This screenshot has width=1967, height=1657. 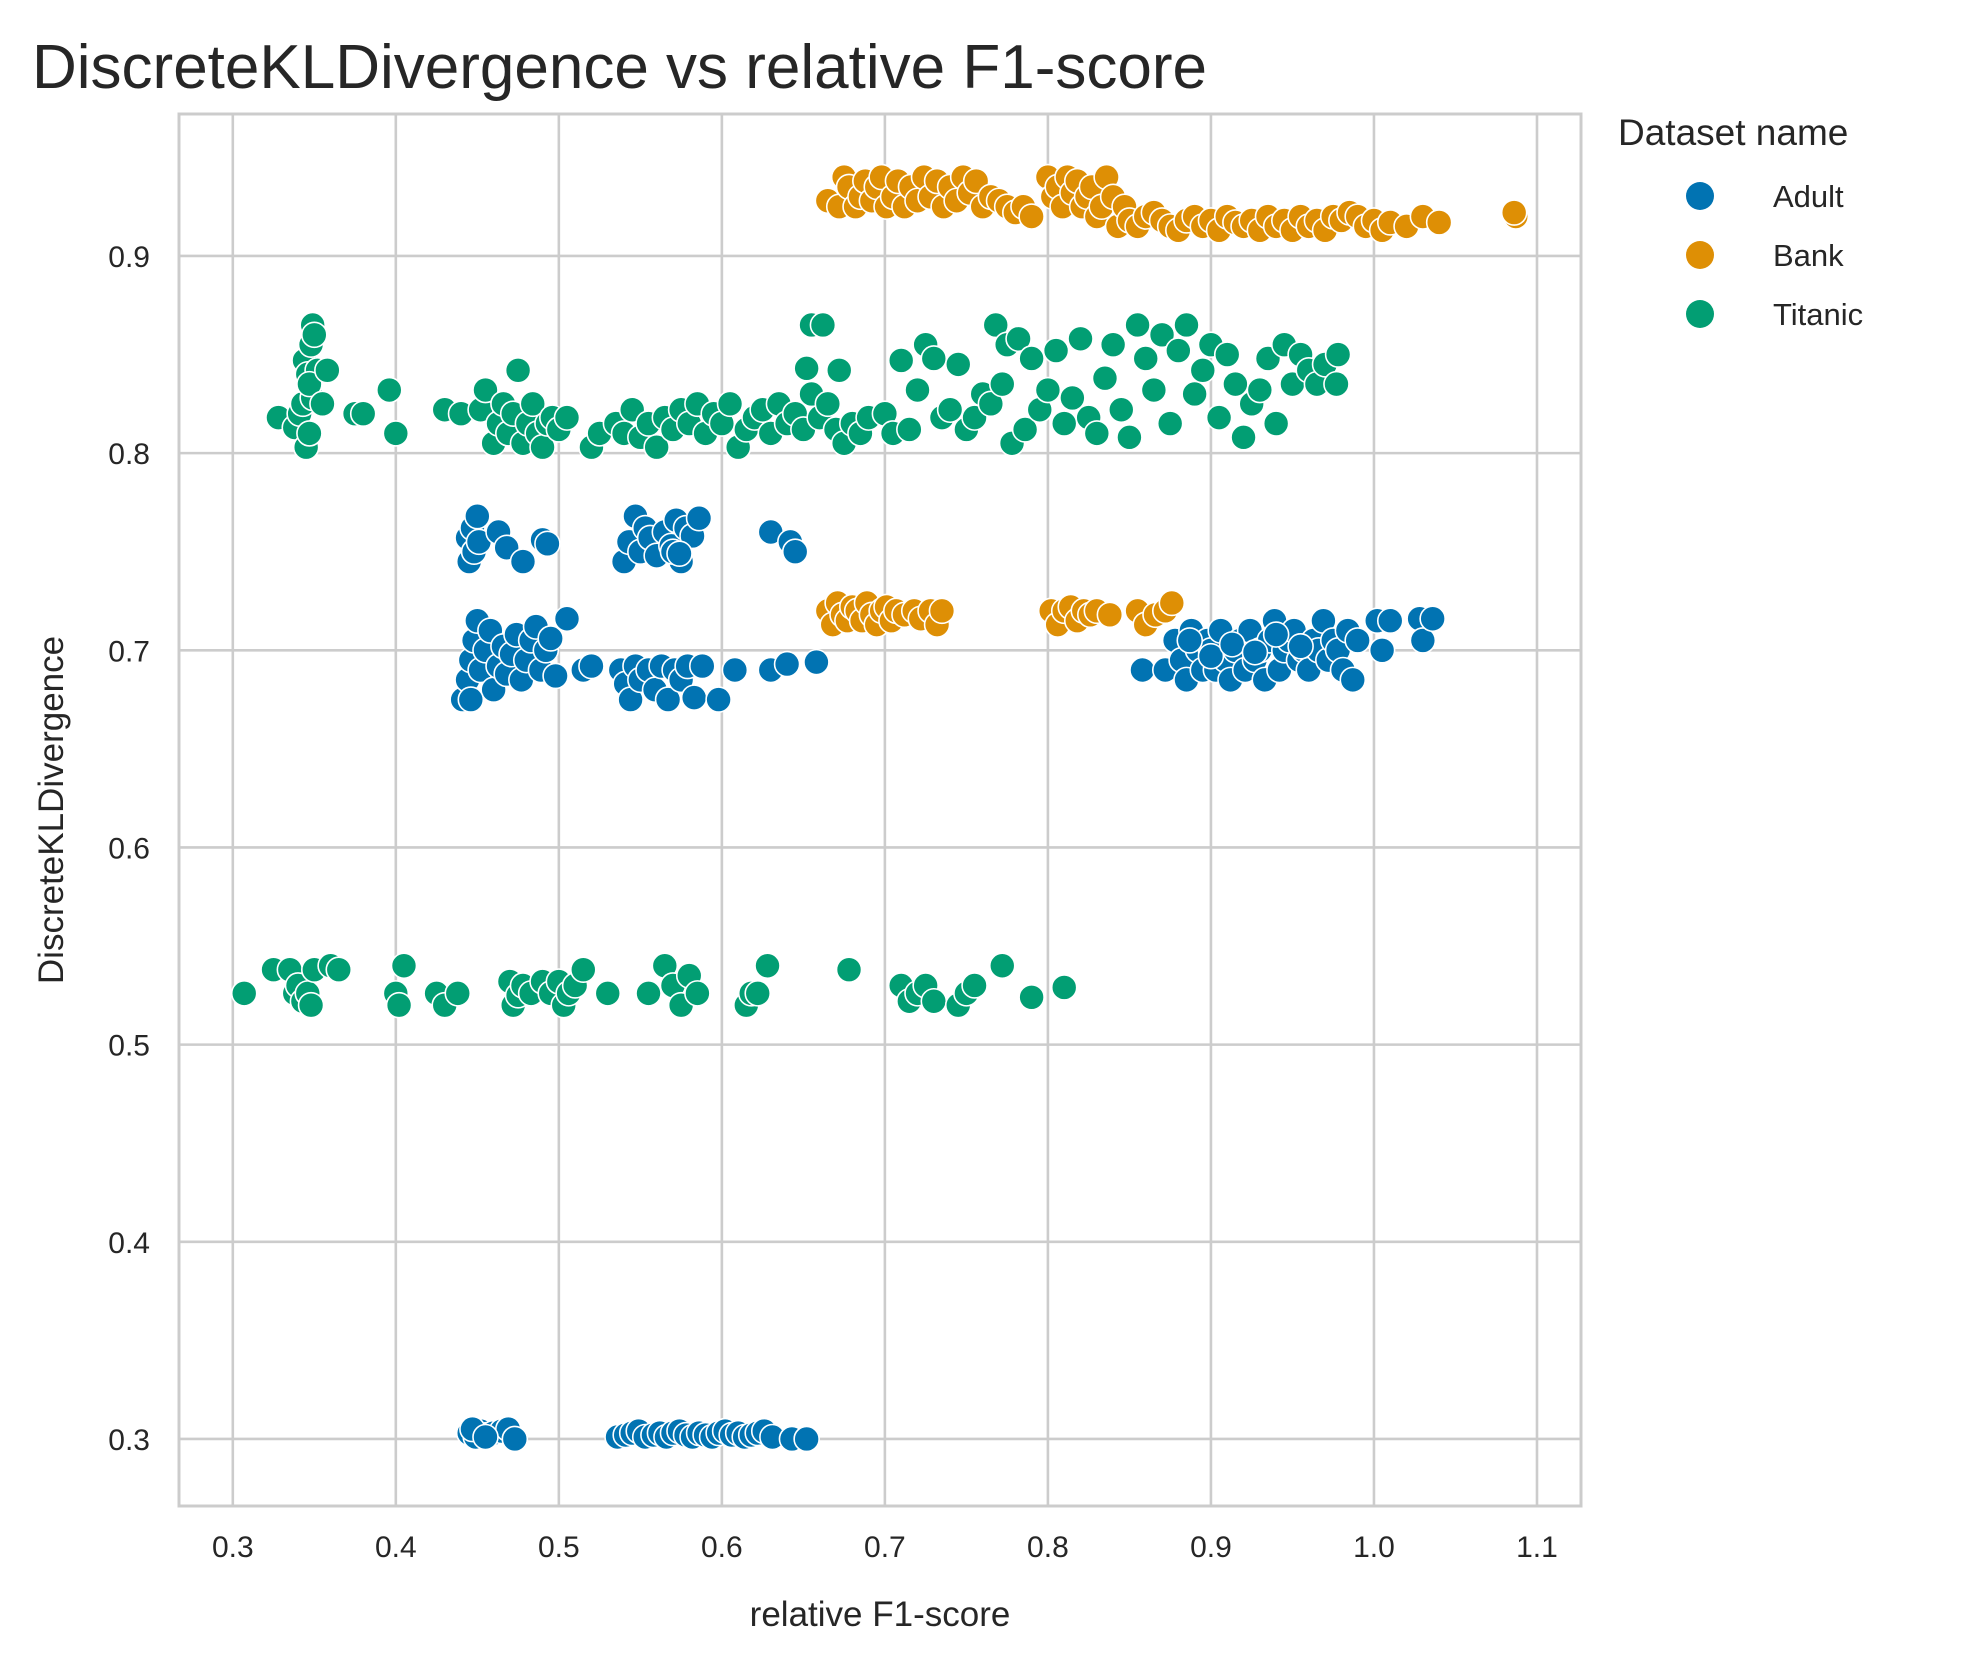 I want to click on x-tick-label: 0.4, so click(x=396, y=1547).